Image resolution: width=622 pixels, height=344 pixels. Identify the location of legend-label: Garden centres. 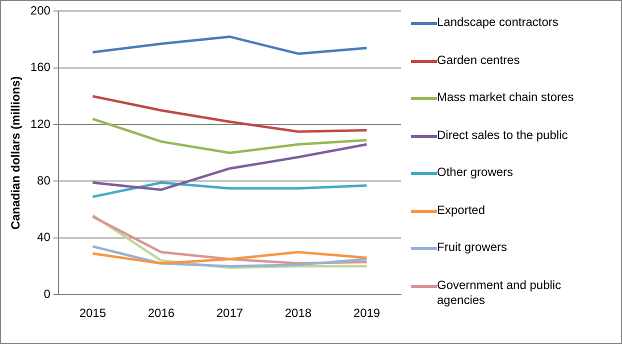
(478, 60).